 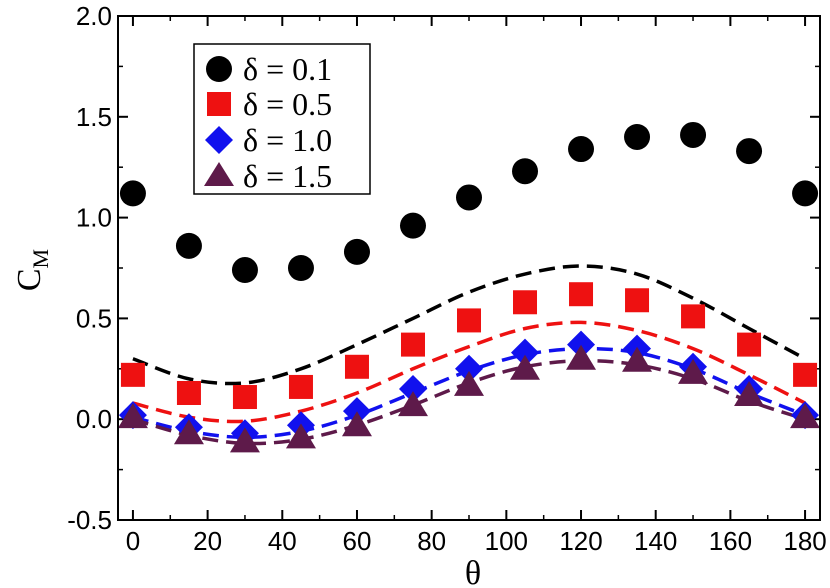 What do you see at coordinates (804, 541) in the screenshot?
I see `x-tick-label: 180` at bounding box center [804, 541].